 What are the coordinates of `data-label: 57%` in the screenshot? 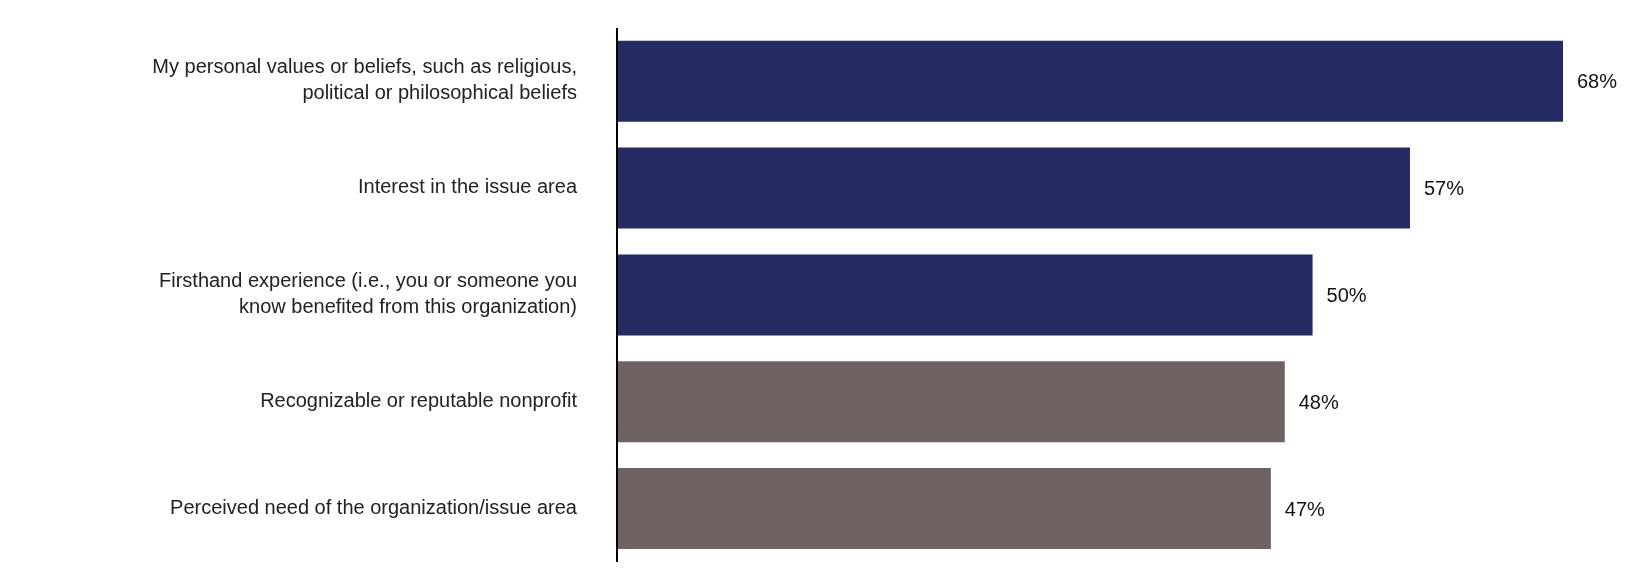 It's located at (1444, 188).